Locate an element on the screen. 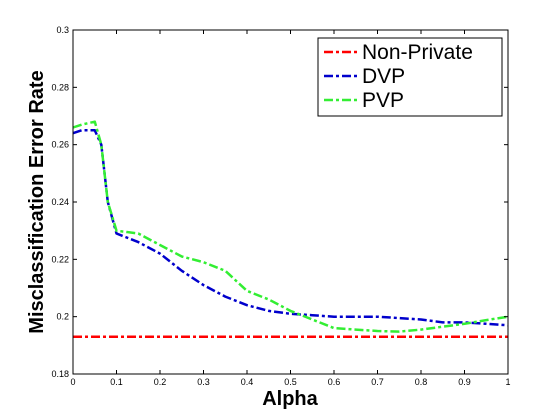  y-tick-label: 0.22 is located at coordinates (60, 259).